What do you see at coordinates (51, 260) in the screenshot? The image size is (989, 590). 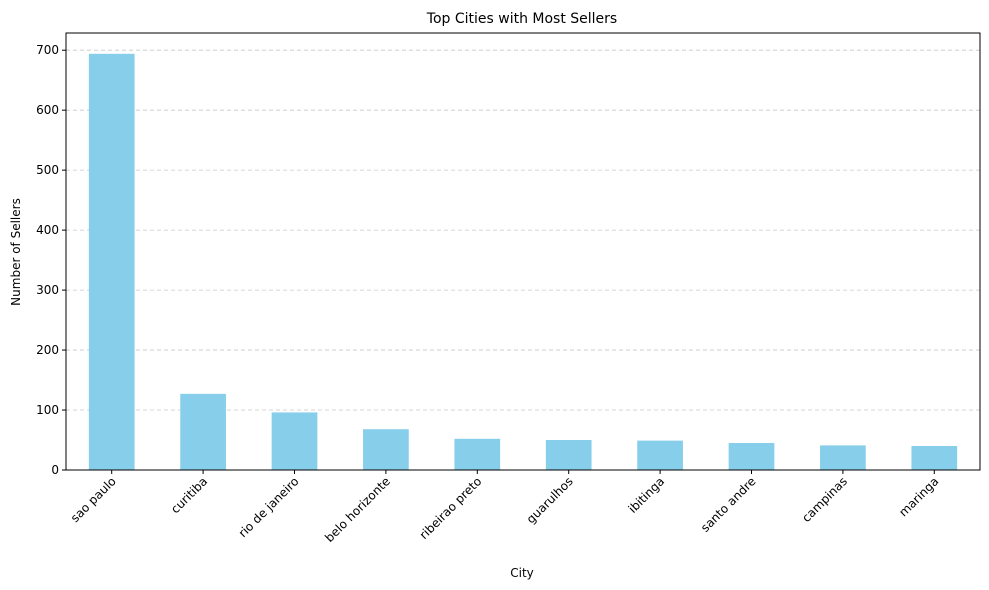 I see `y-axis-ticks: 0 100 200 300 400 500 600 700` at bounding box center [51, 260].